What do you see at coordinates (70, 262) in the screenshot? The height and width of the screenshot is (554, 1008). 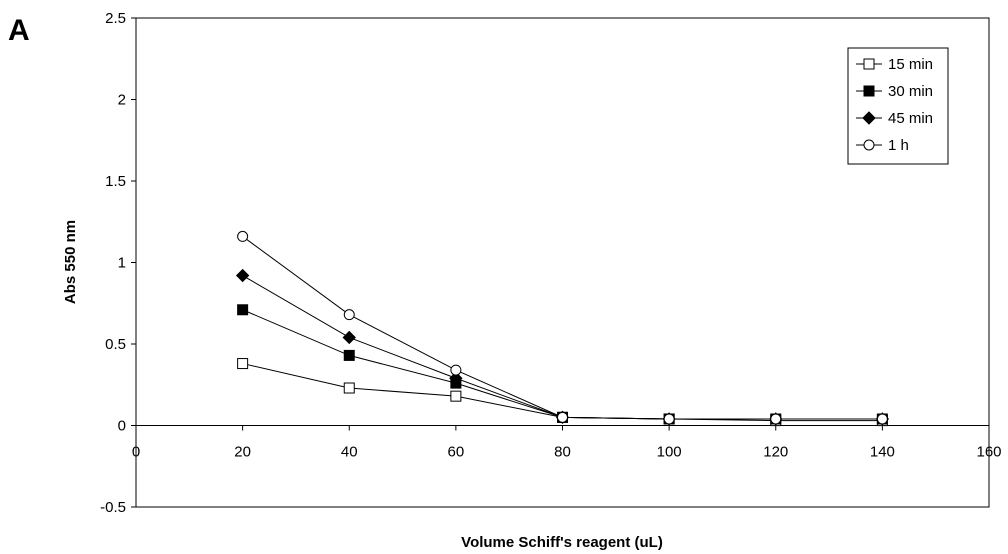 I see `y-axis-title: Abs 550 nm` at bounding box center [70, 262].